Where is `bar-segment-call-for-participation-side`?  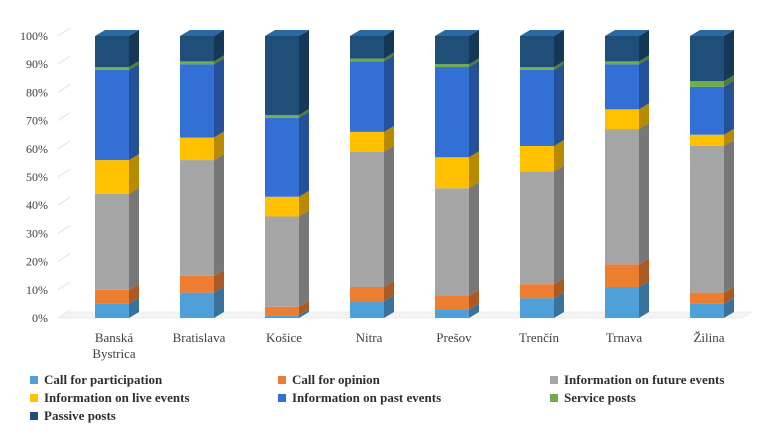
bar-segment-call-for-participation-side is located at coordinates (304, 313).